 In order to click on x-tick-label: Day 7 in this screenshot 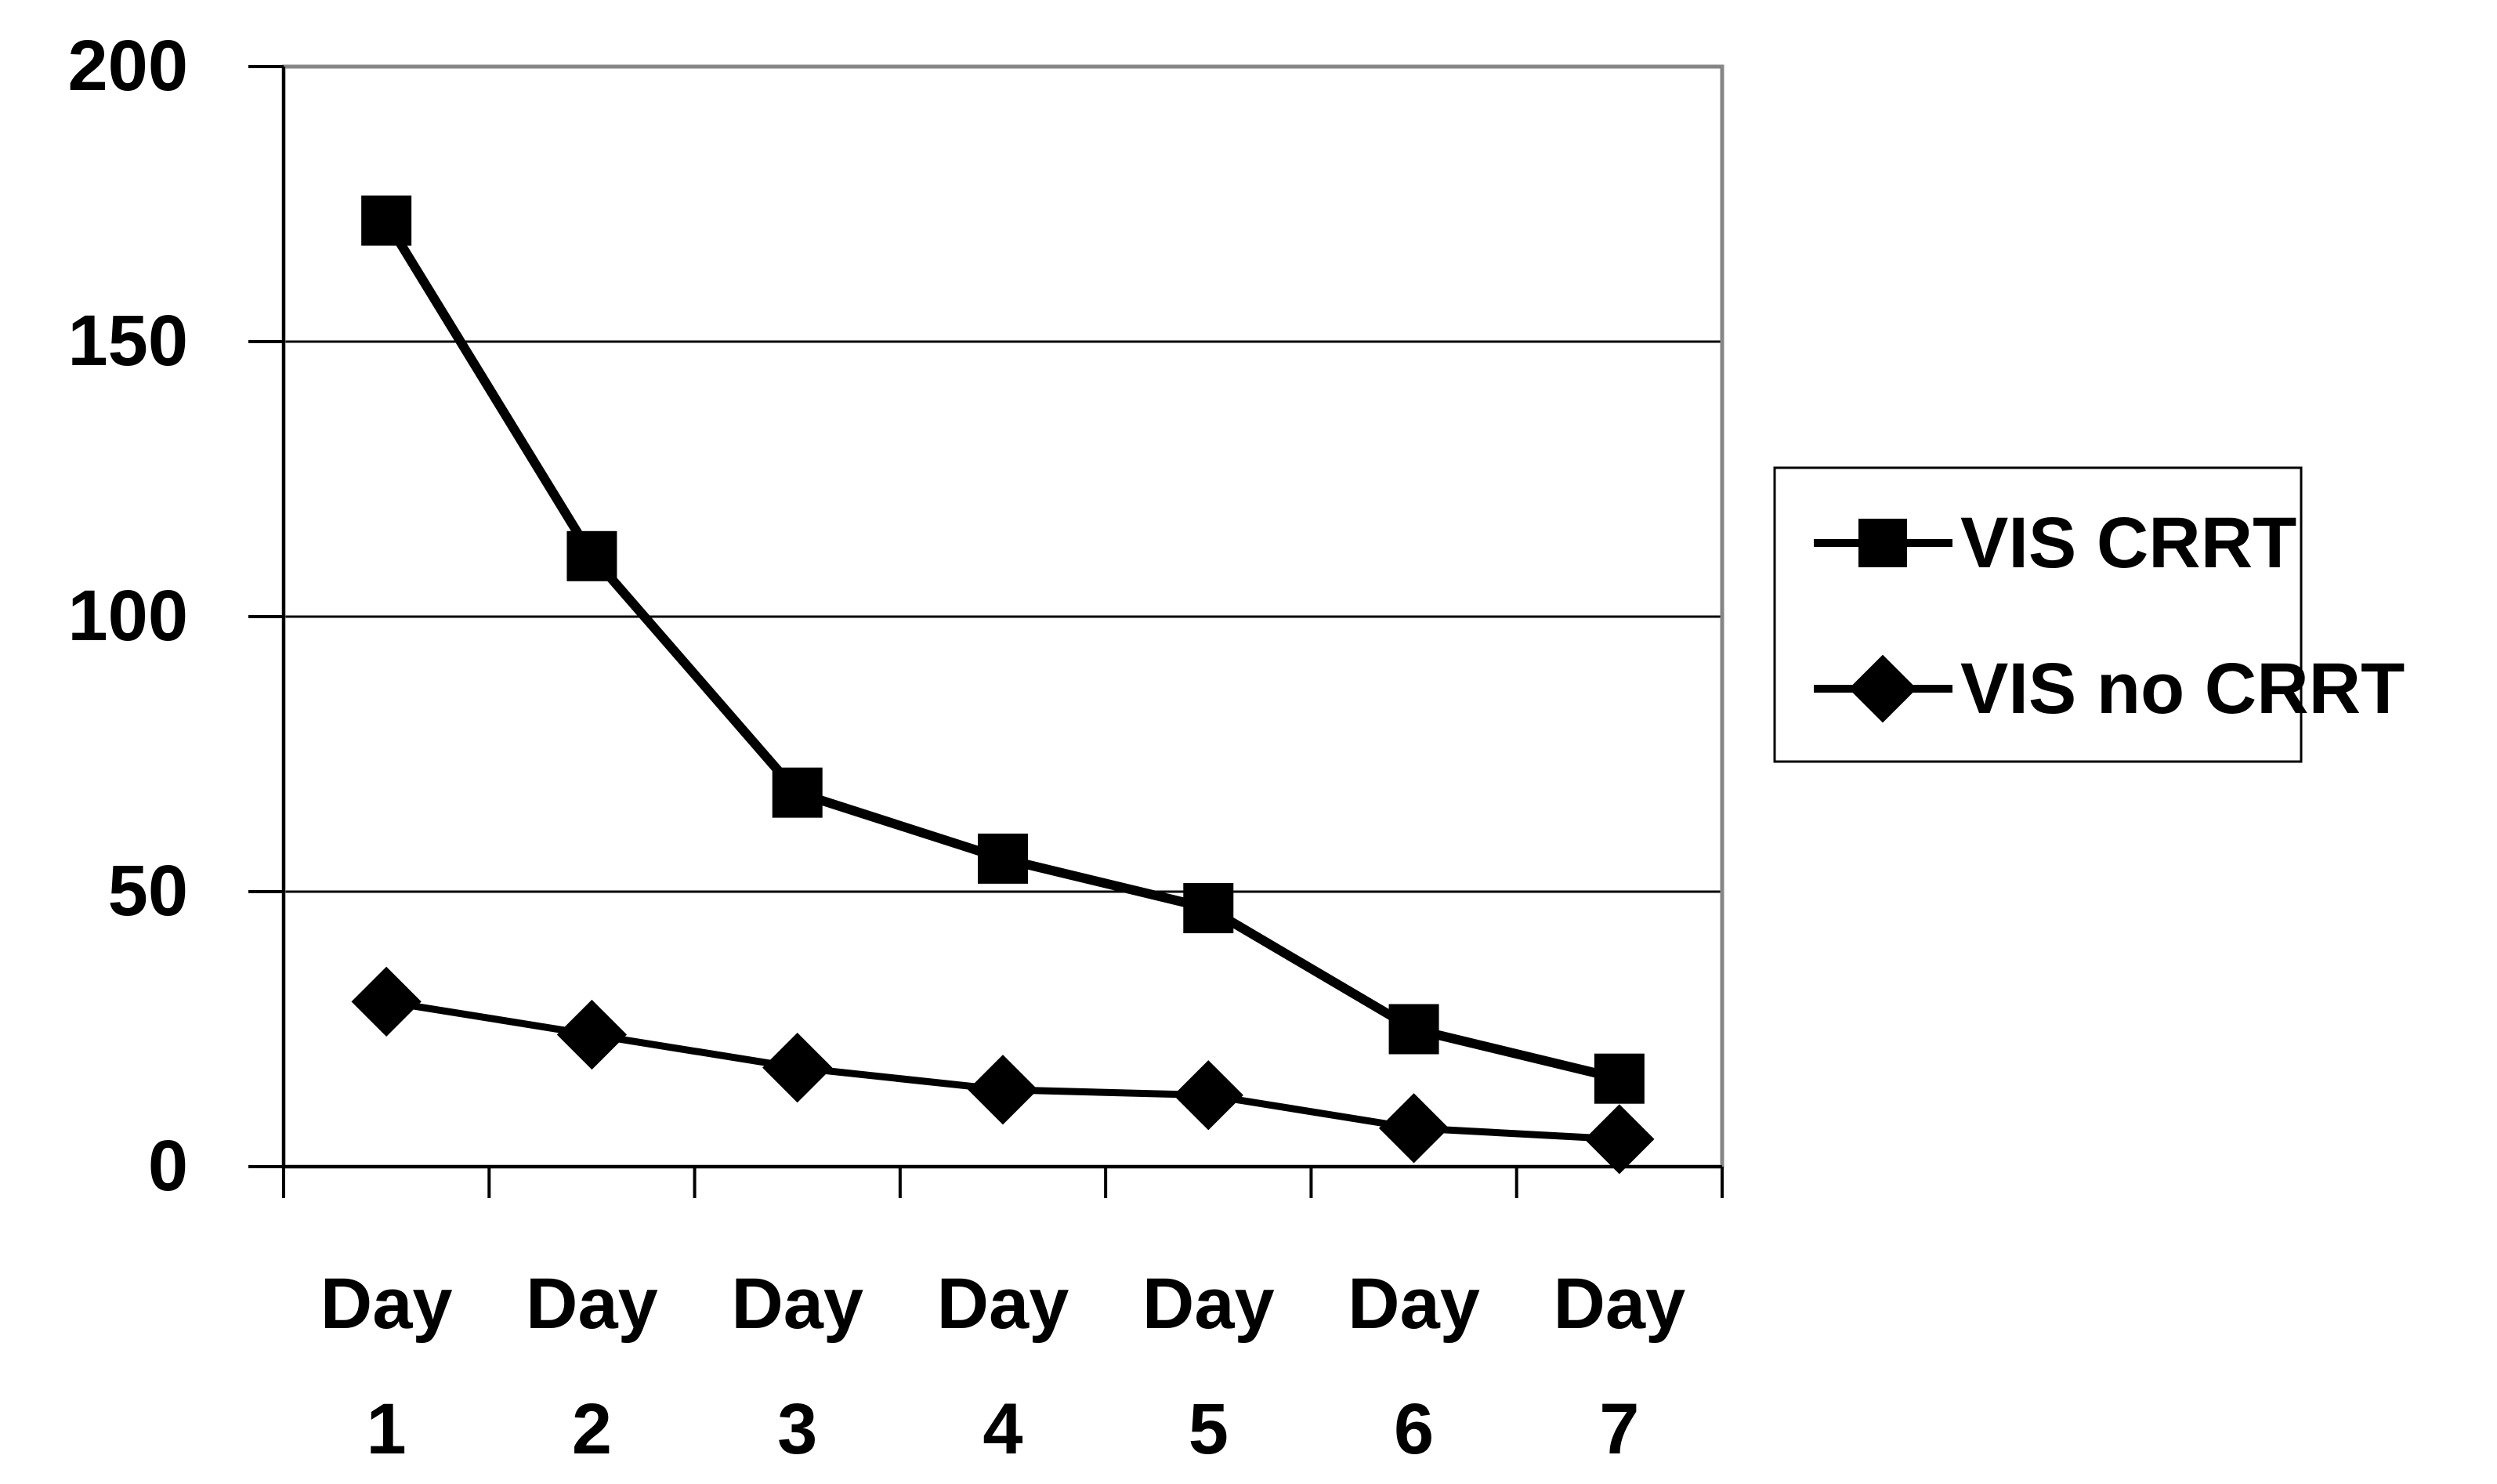, I will do `click(1619, 1366)`.